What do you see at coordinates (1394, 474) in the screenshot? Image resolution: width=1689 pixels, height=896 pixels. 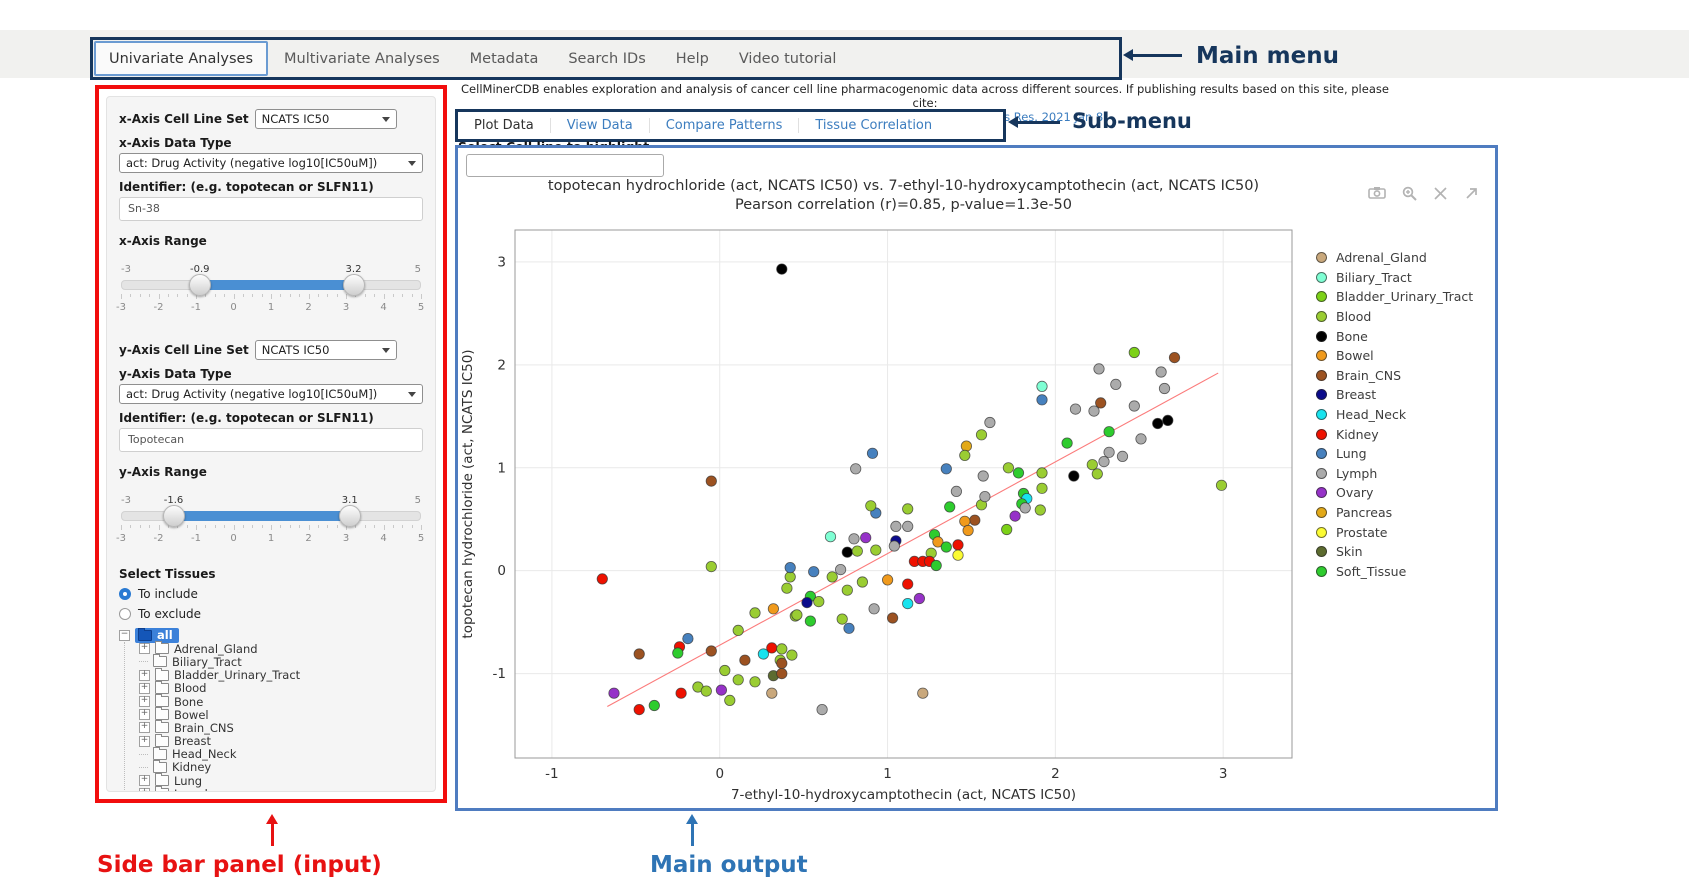 I see `legend-item-lymph: Lymph` at bounding box center [1394, 474].